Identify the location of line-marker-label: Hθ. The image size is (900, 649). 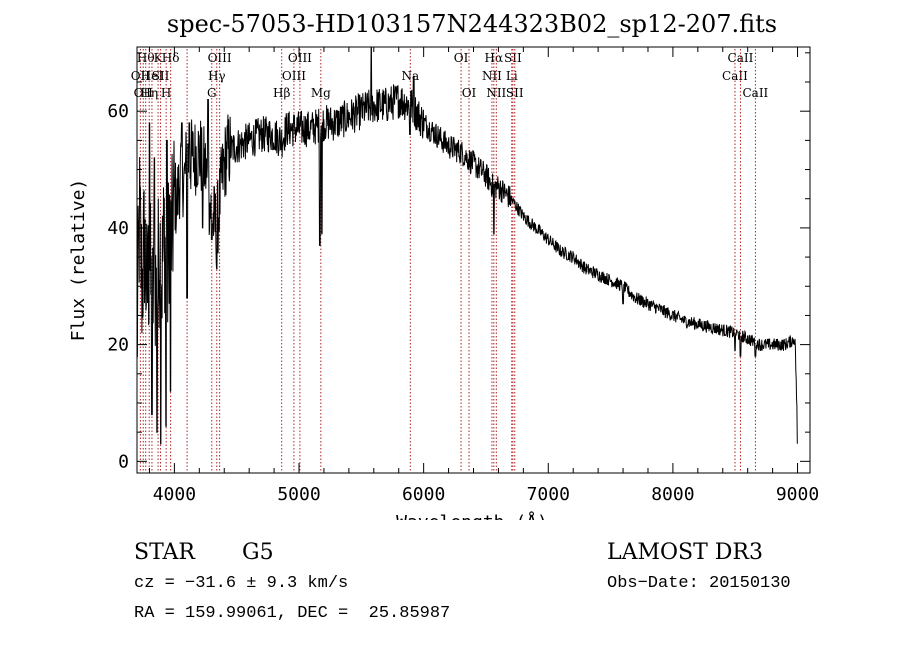
(146, 58).